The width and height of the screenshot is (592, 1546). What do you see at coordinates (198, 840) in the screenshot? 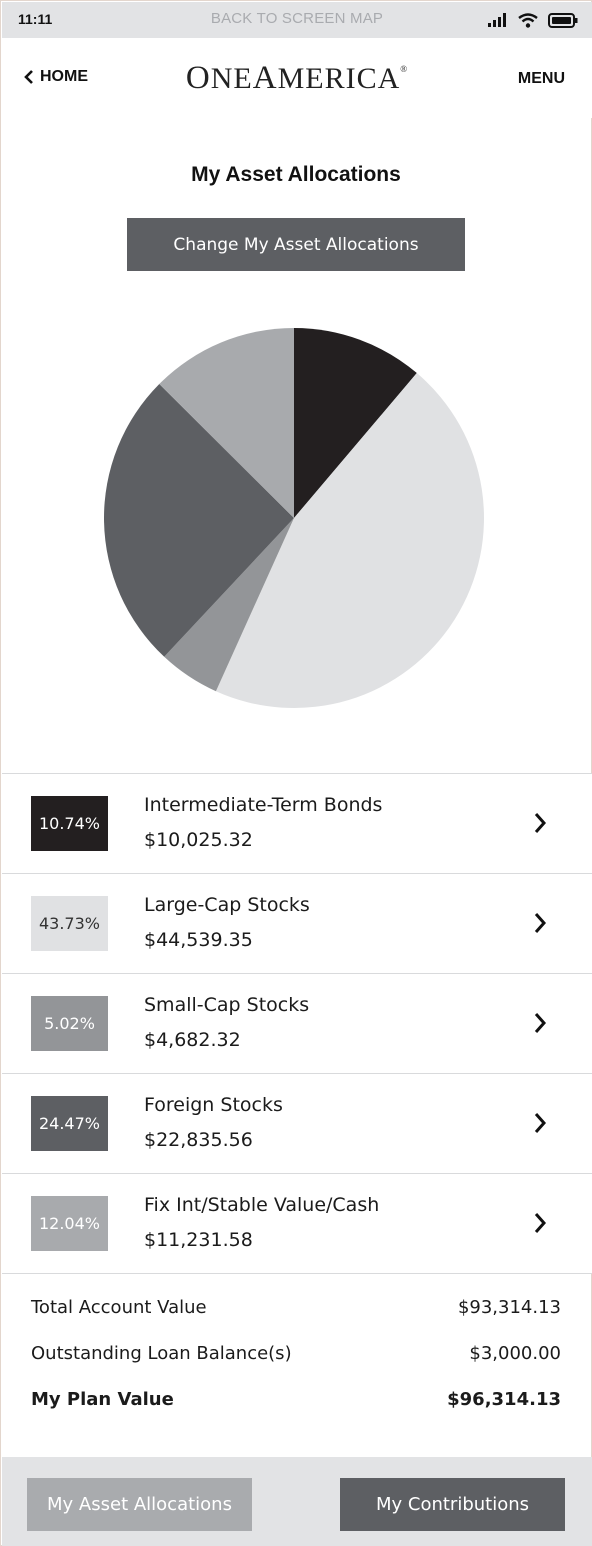
I see `allocation-amount: $10,025.32` at bounding box center [198, 840].